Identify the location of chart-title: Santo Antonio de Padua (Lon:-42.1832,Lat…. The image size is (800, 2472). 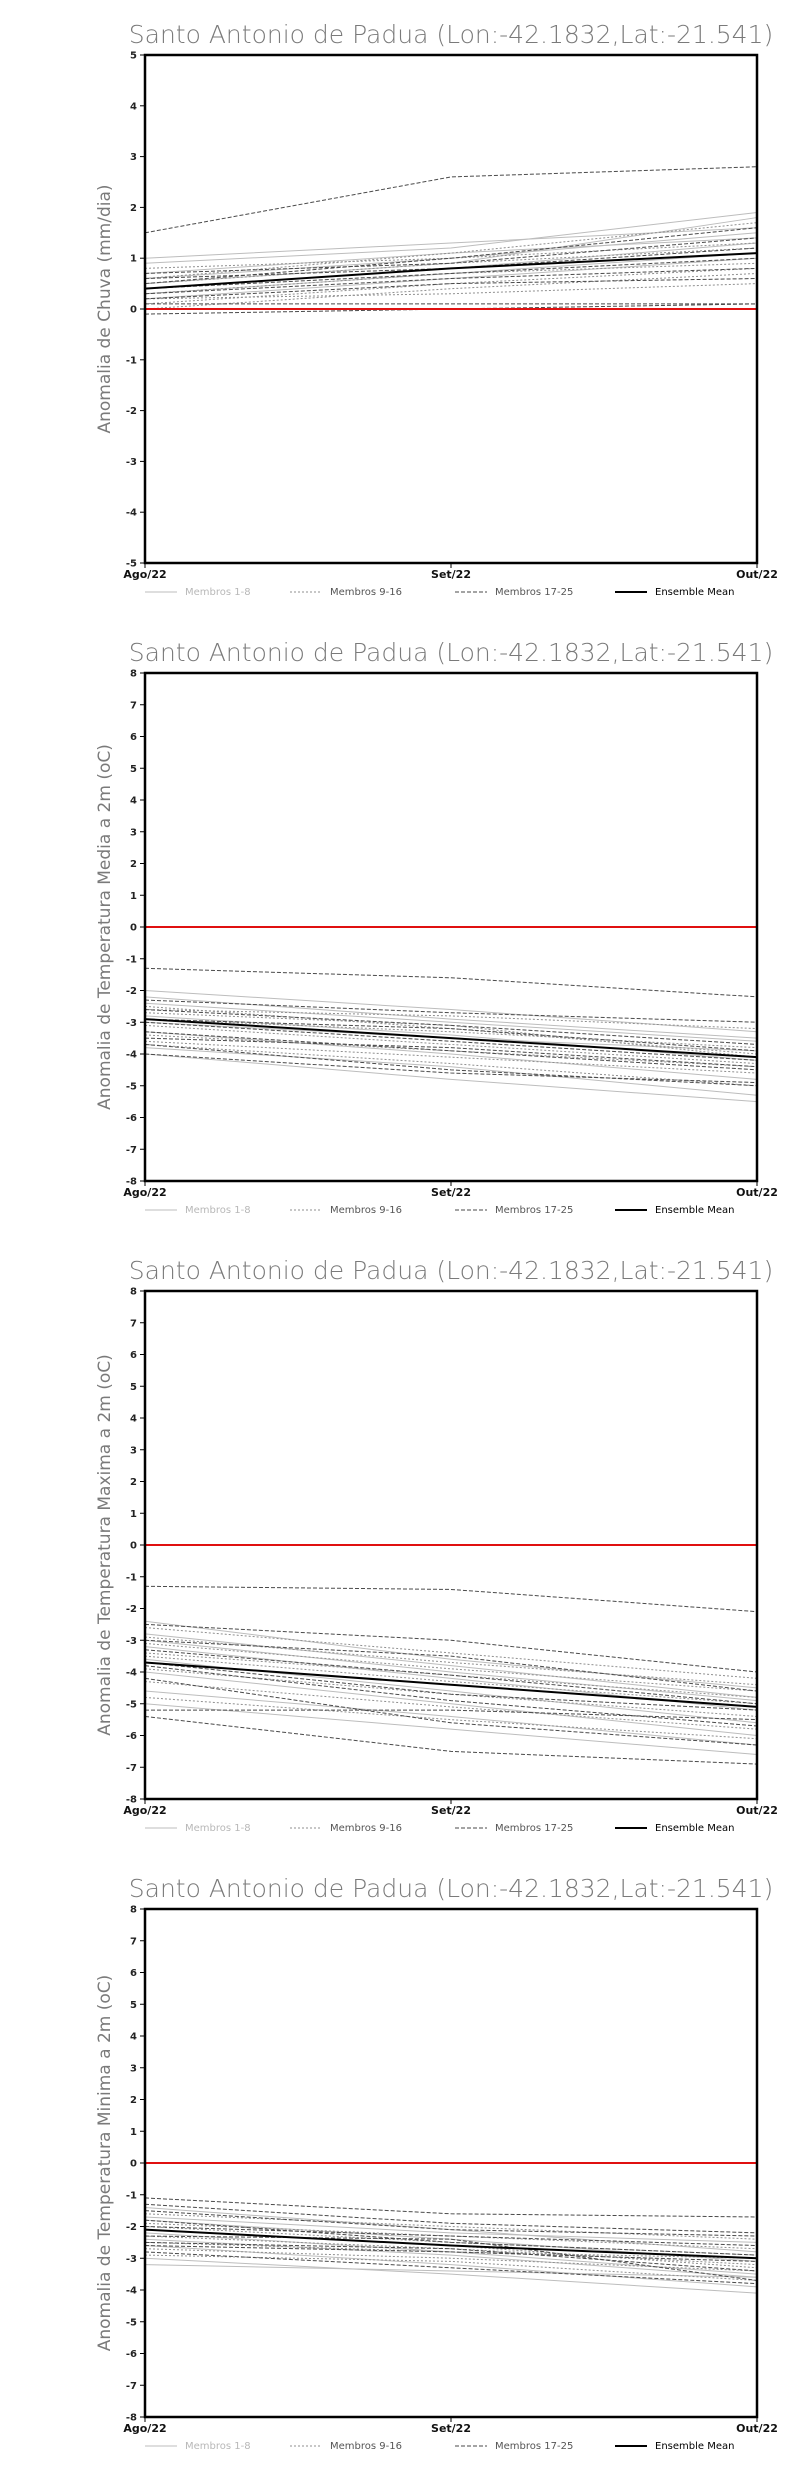
(451, 1888).